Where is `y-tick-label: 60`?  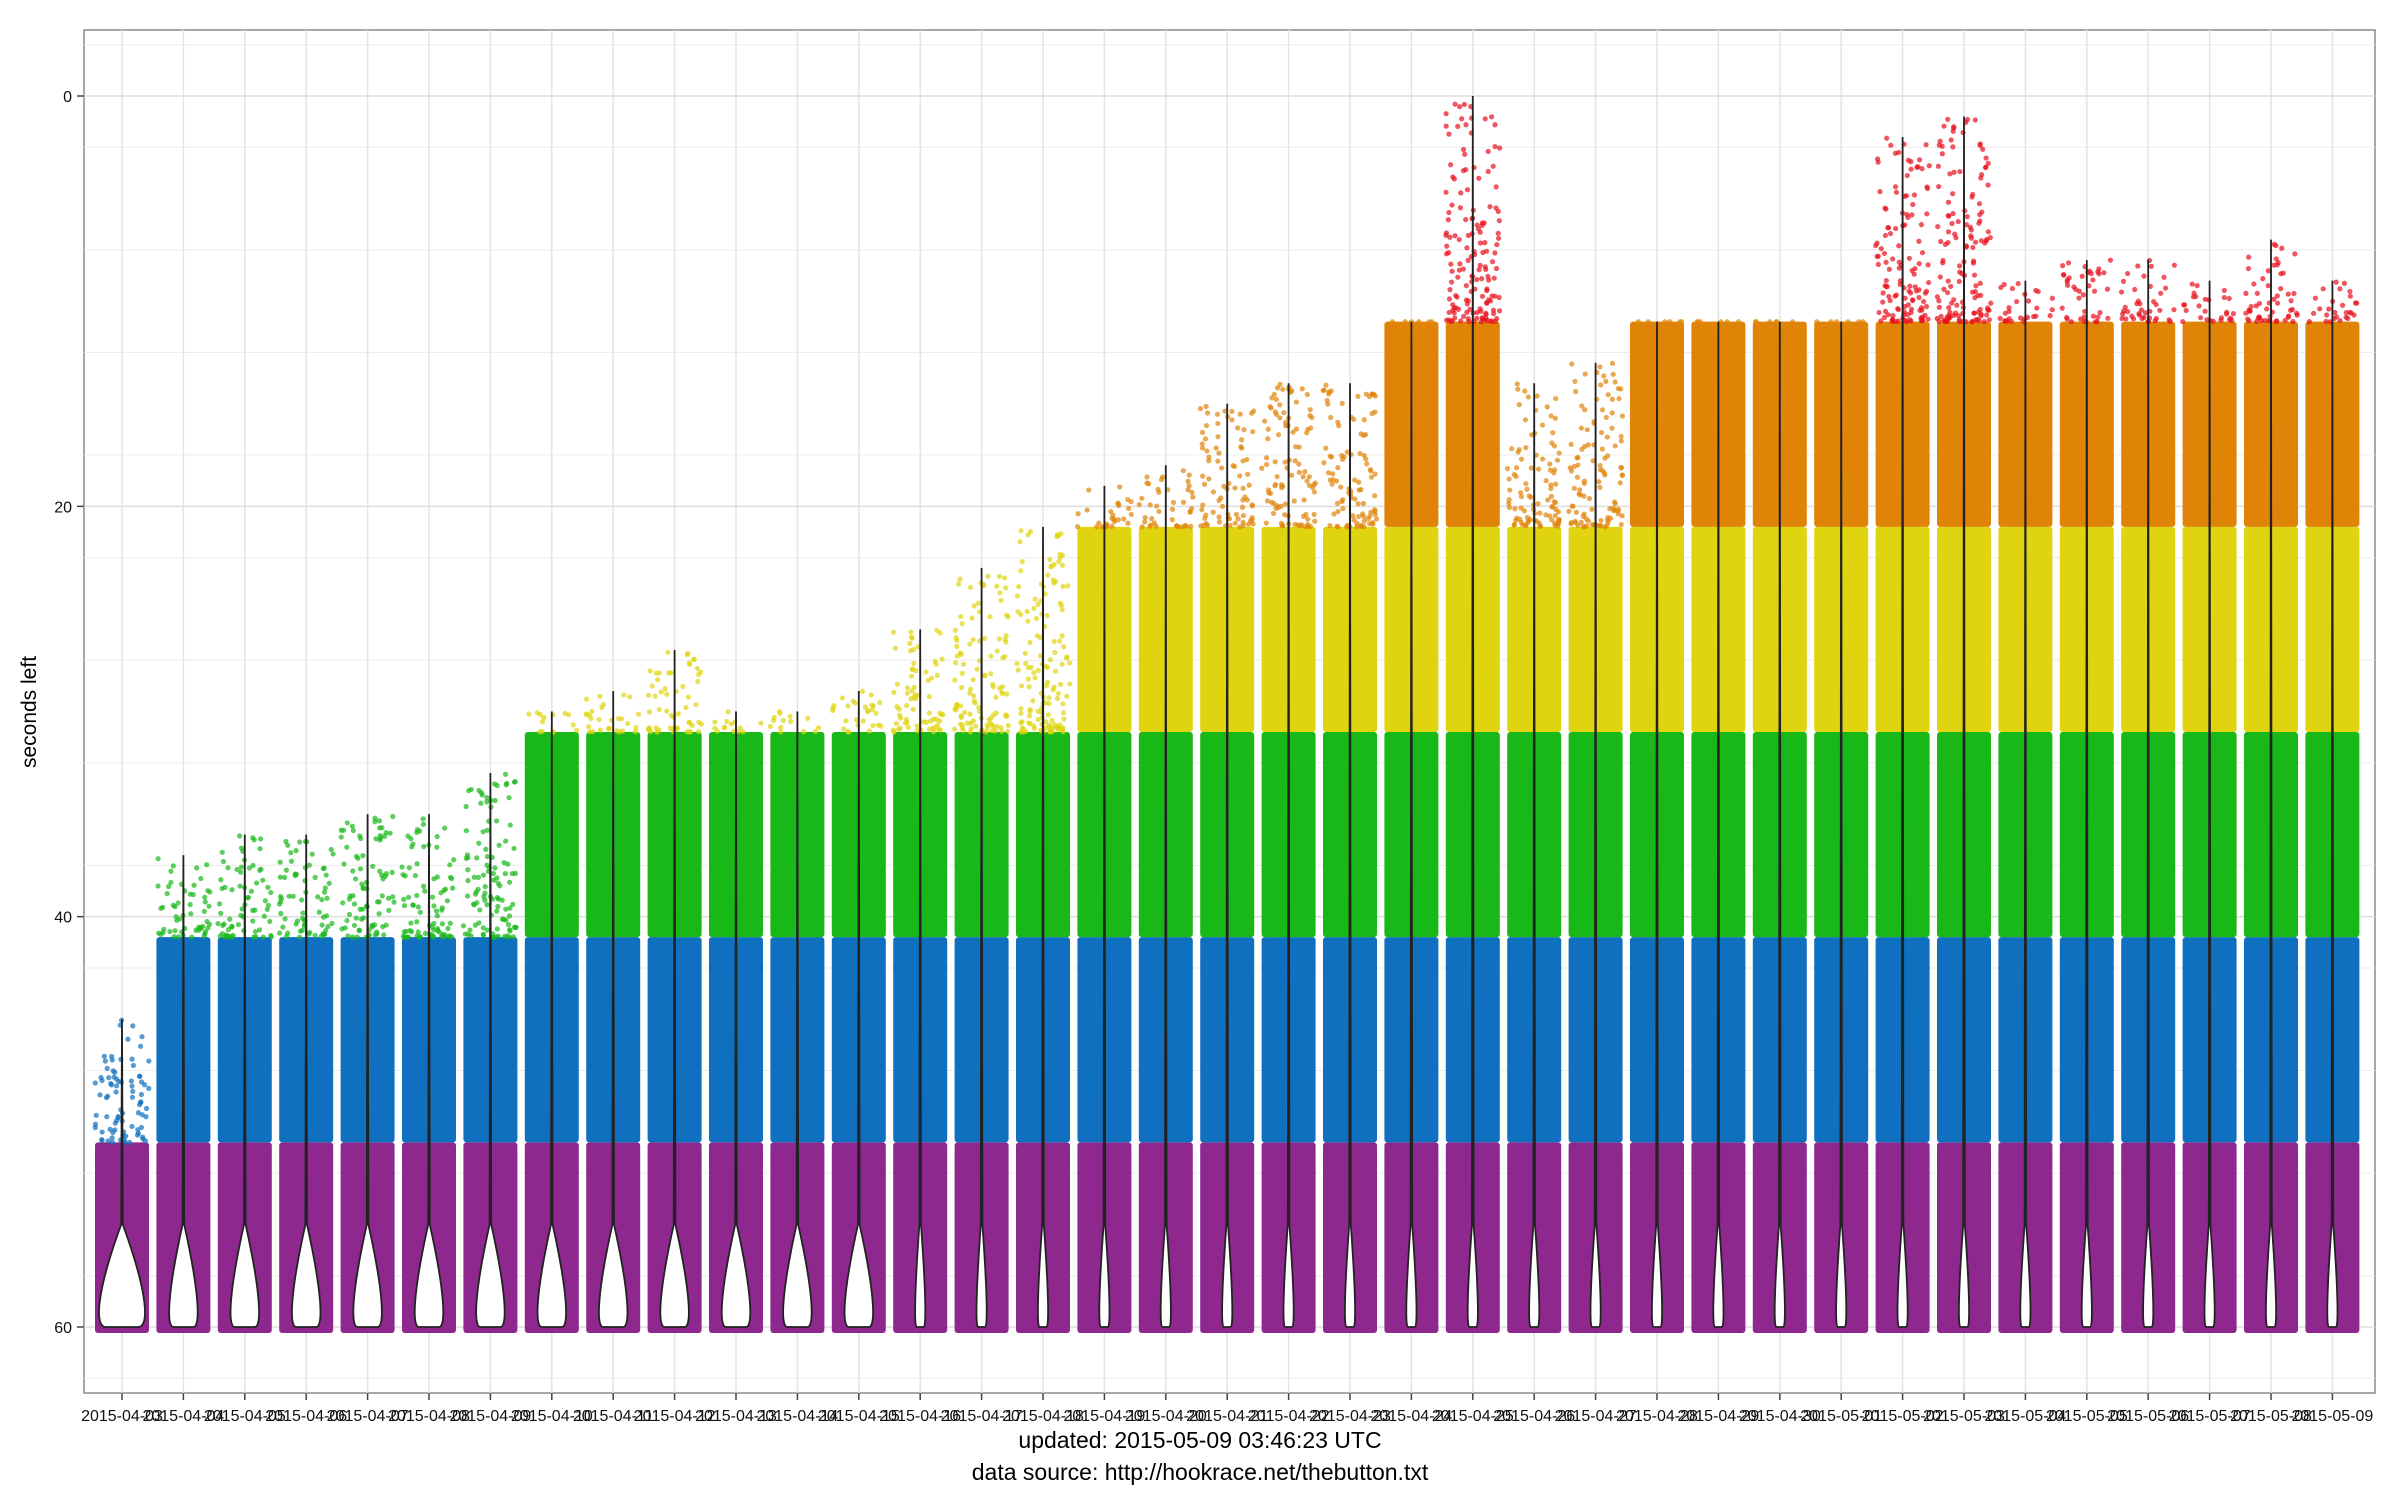
y-tick-label: 60 is located at coordinates (63, 1328).